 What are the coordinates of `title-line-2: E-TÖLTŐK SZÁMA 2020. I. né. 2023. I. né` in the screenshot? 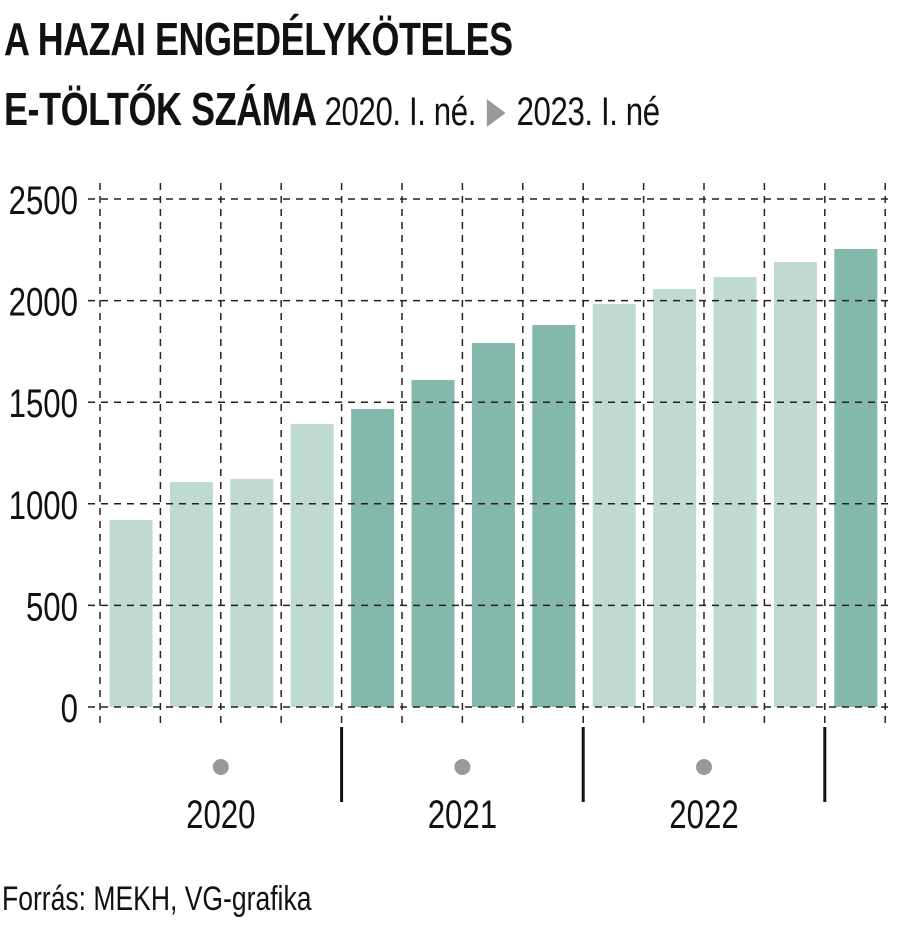 It's located at (332, 109).